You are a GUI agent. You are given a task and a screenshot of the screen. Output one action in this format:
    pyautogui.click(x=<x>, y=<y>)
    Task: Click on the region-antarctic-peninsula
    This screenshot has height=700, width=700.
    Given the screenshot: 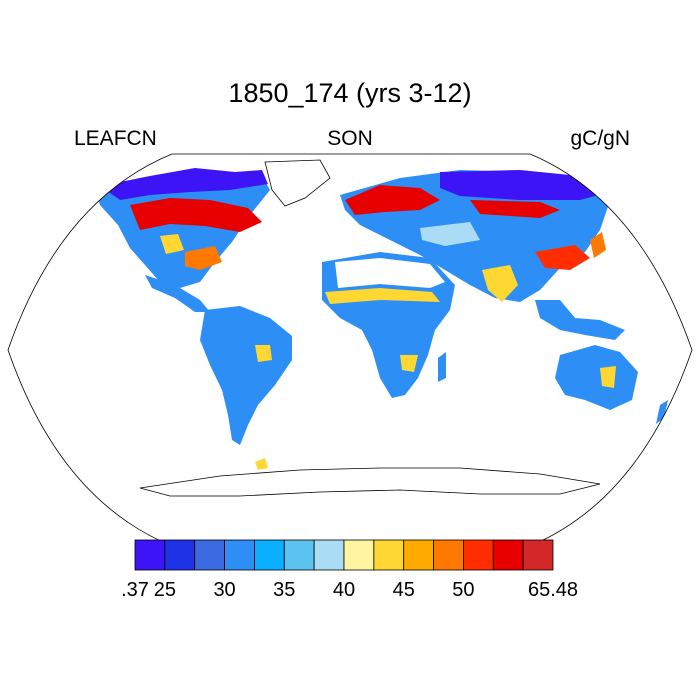 What is the action you would take?
    pyautogui.click(x=261, y=464)
    